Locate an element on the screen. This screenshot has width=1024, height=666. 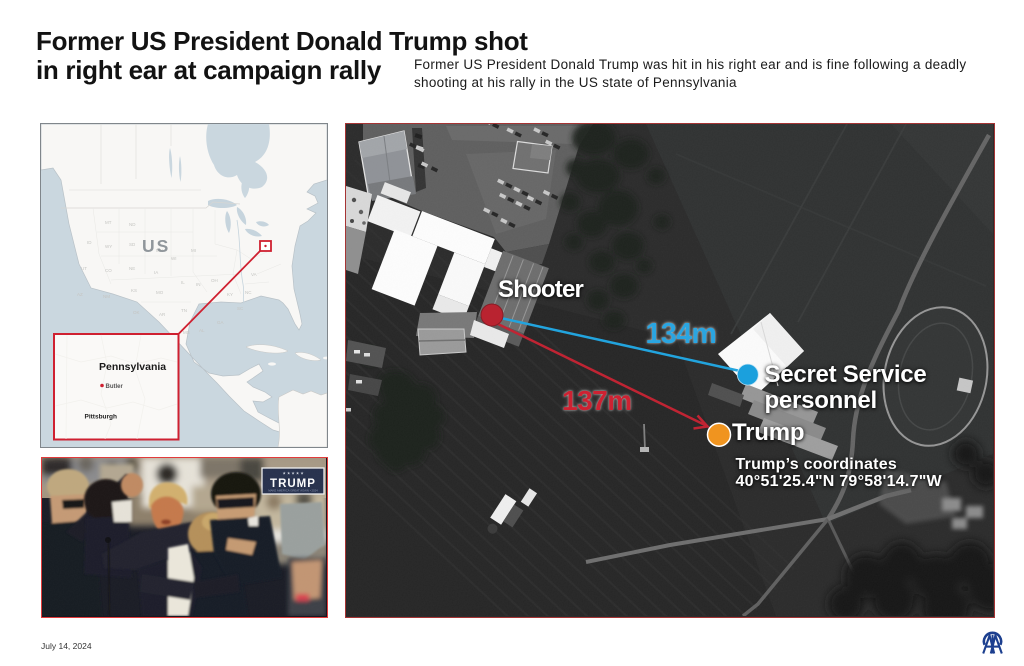
svg-text: MT is located at coordinates (108, 222).